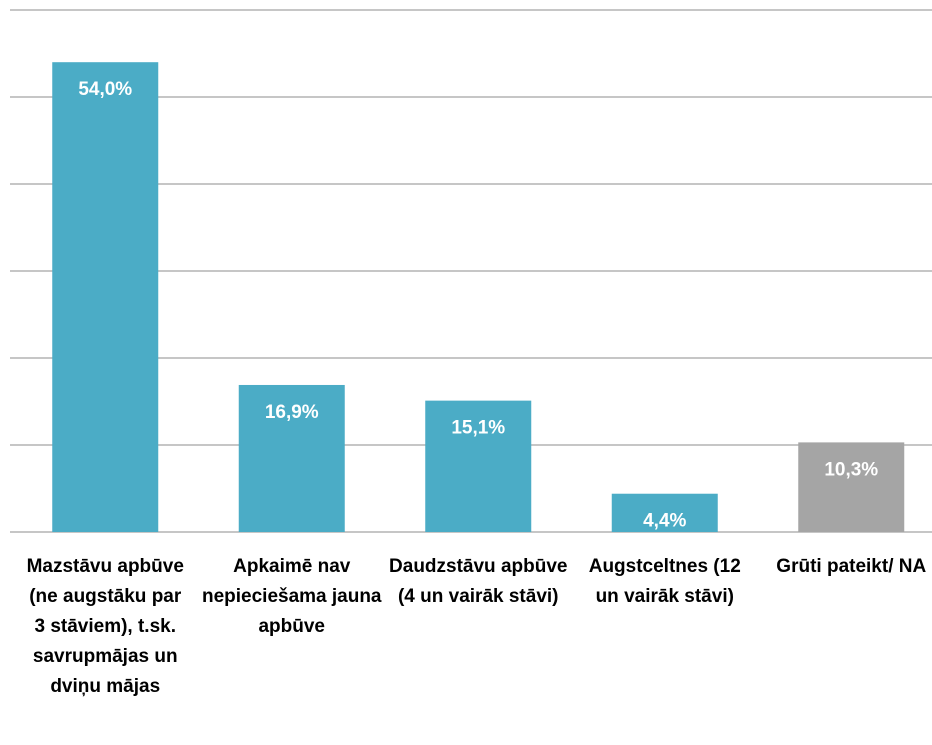 The image size is (932, 745). What do you see at coordinates (105, 89) in the screenshot?
I see `value-label: 54,0%` at bounding box center [105, 89].